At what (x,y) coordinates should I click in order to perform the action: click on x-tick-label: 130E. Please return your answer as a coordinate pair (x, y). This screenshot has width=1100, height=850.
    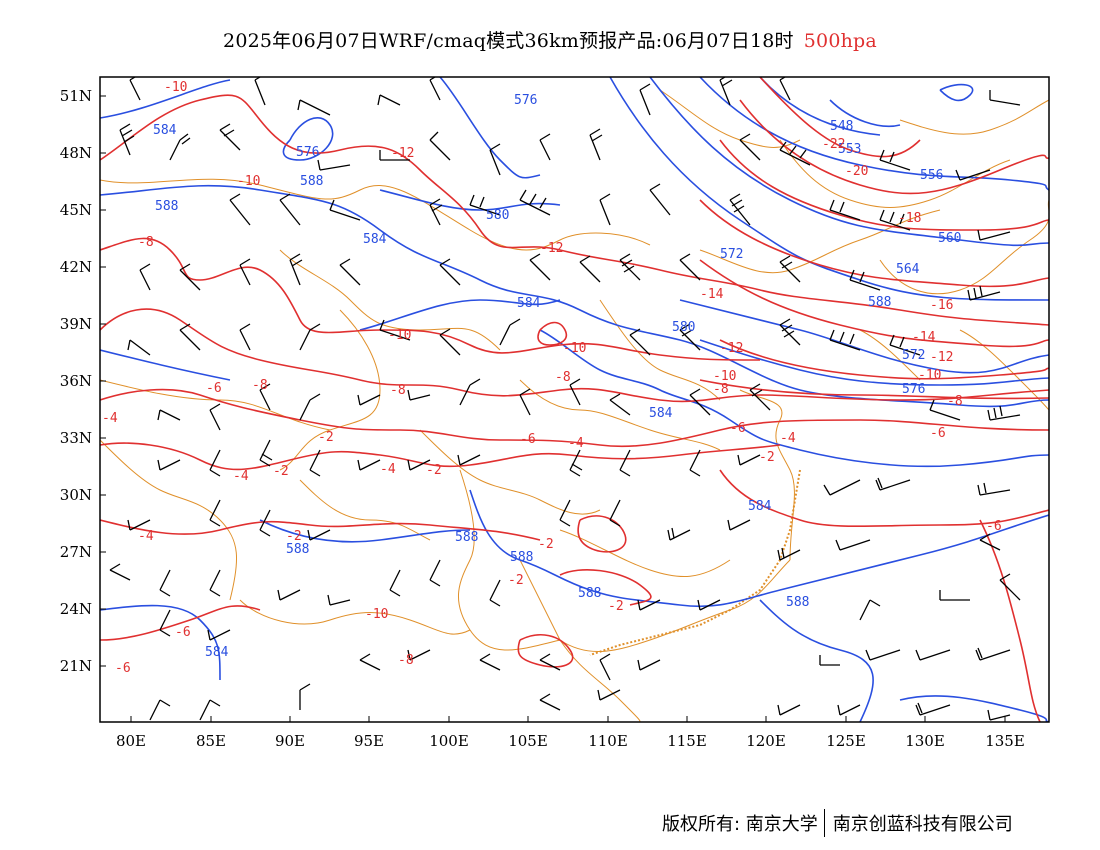
    Looking at the image, I should click on (925, 741).